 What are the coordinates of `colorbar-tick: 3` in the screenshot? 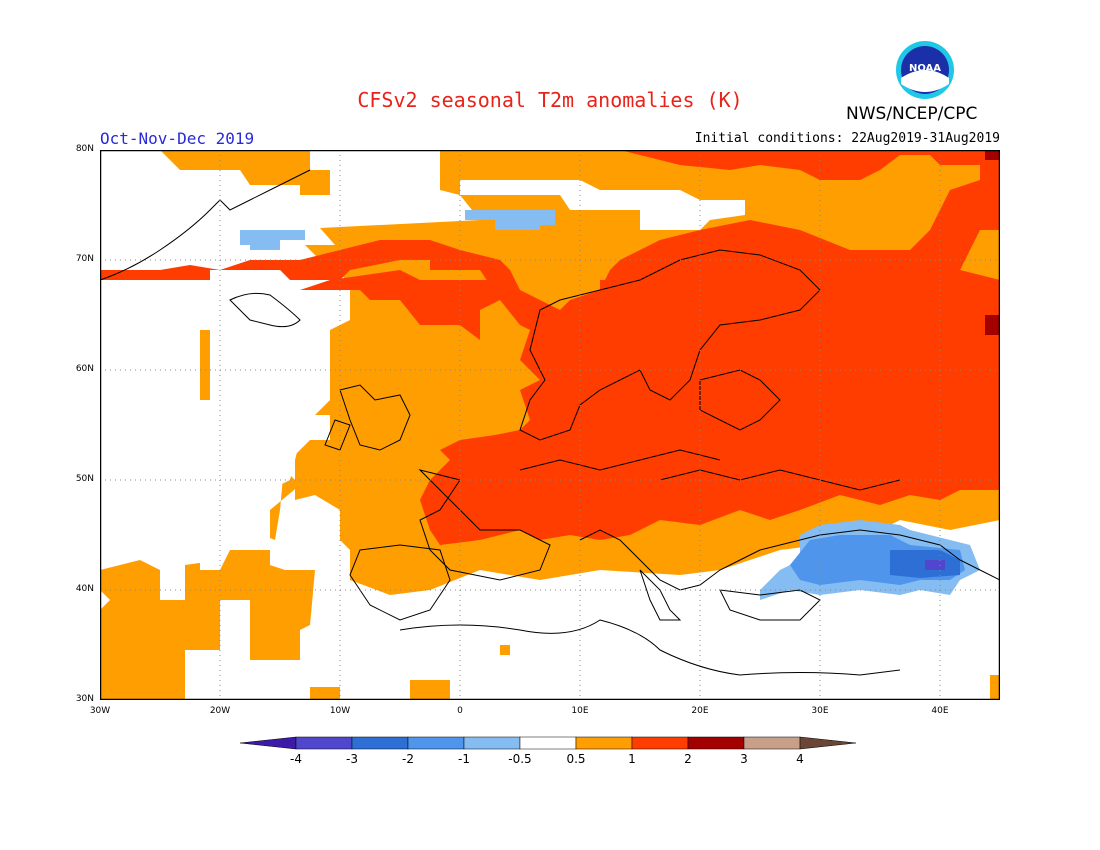 It's located at (744, 759).